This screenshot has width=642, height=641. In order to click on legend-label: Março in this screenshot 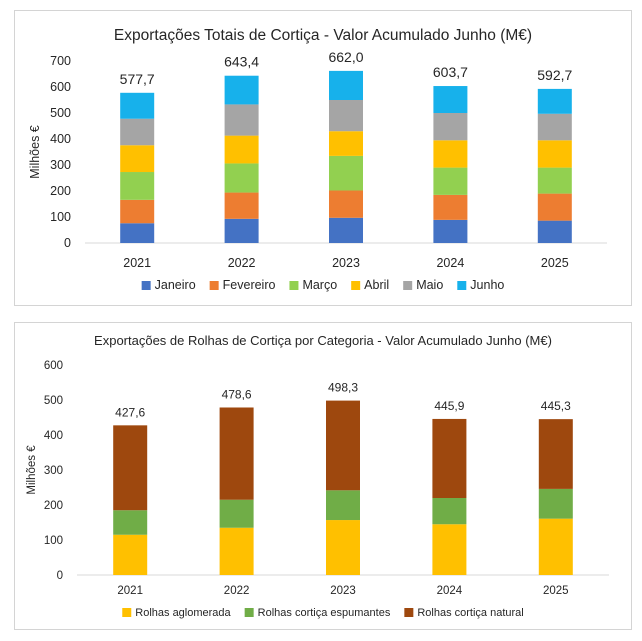, I will do `click(319, 285)`.